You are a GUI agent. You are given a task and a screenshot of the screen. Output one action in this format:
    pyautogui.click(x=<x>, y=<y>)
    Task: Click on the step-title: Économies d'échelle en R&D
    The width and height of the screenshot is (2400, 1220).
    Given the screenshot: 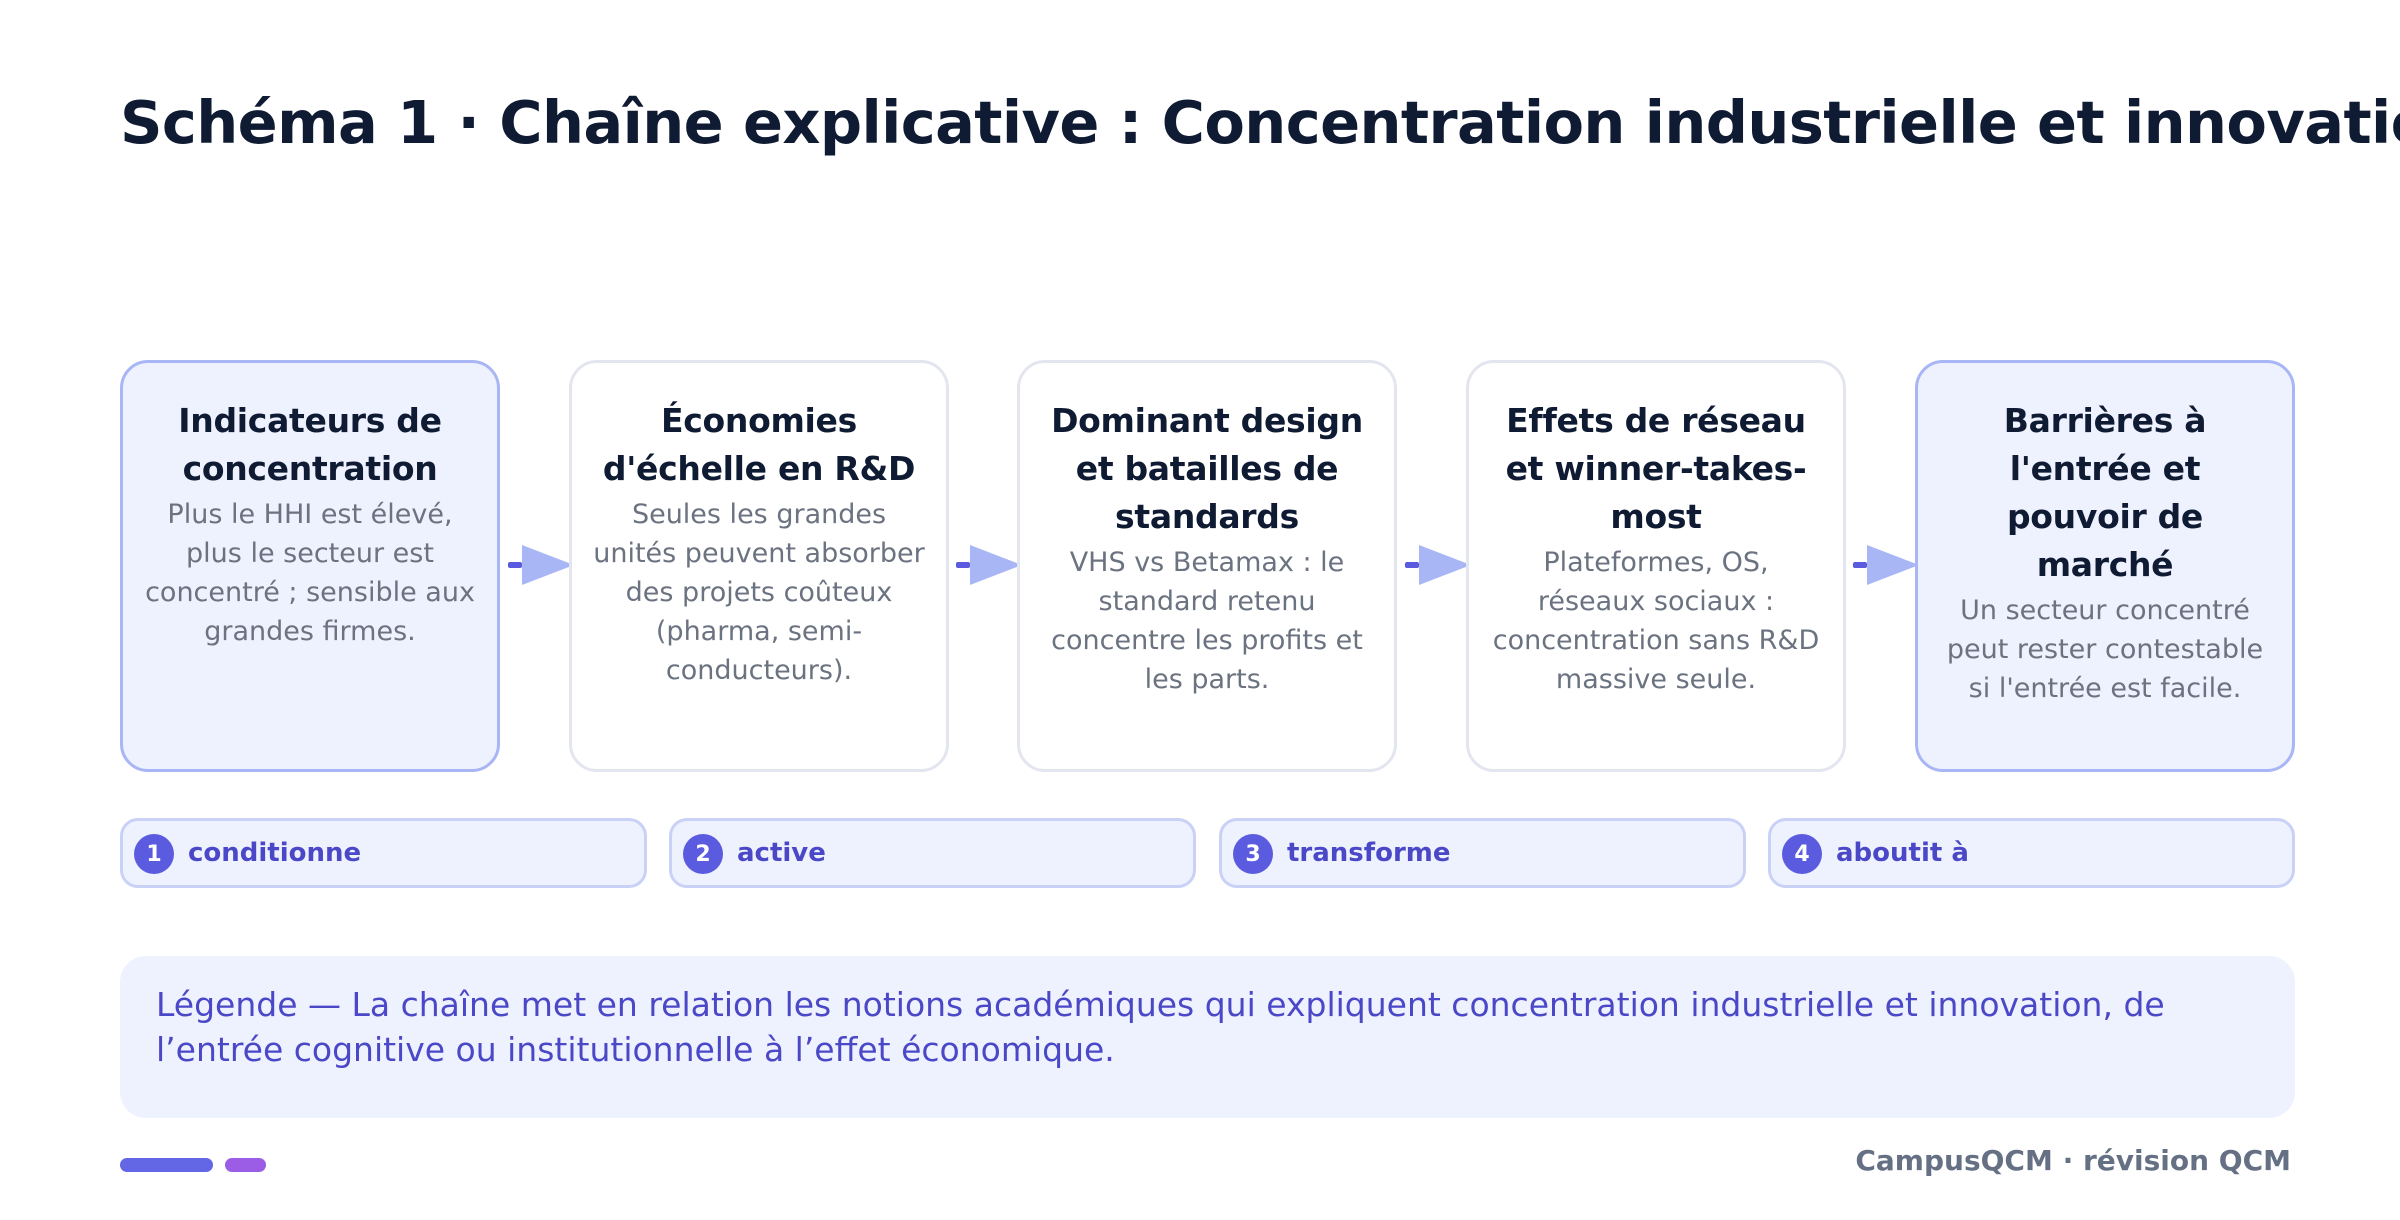 What is the action you would take?
    pyautogui.click(x=759, y=444)
    